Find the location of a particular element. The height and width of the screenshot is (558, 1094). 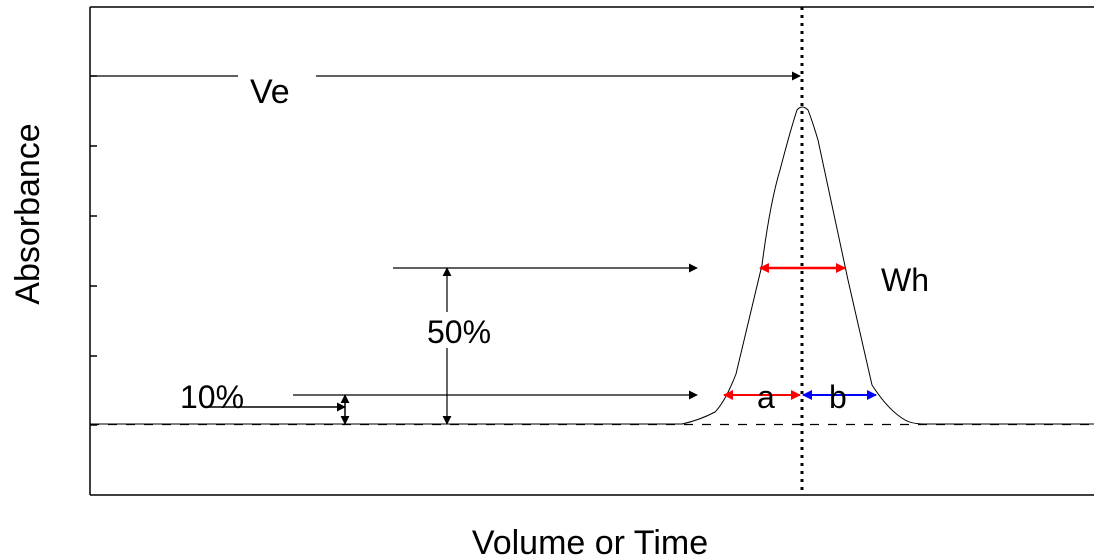

y-axis-title: Absorbance is located at coordinates (28, 213).